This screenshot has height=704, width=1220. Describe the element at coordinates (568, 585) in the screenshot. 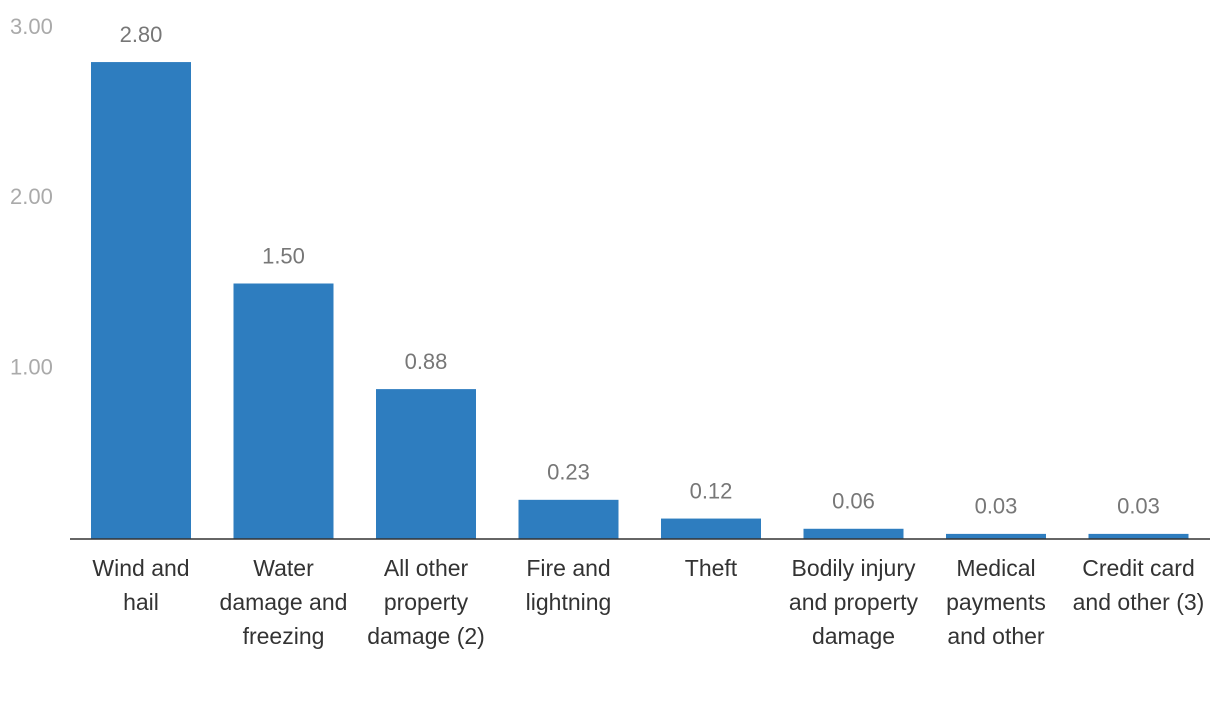

I see `x-tick-label: Fire and lightning` at that location.